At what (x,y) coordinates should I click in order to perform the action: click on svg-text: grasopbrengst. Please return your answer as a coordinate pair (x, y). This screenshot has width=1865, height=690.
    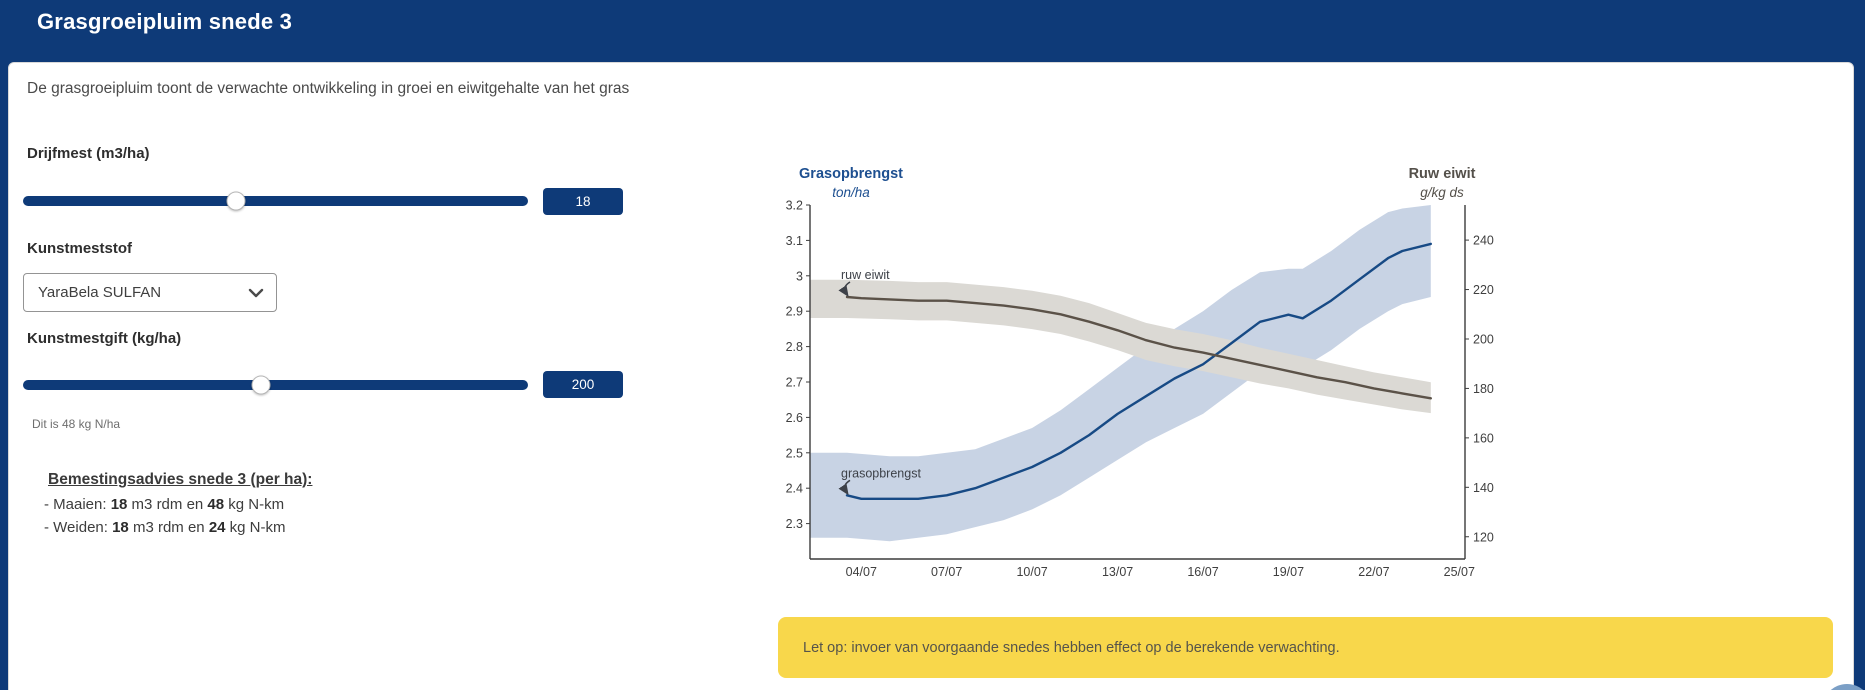
    Looking at the image, I should click on (881, 473).